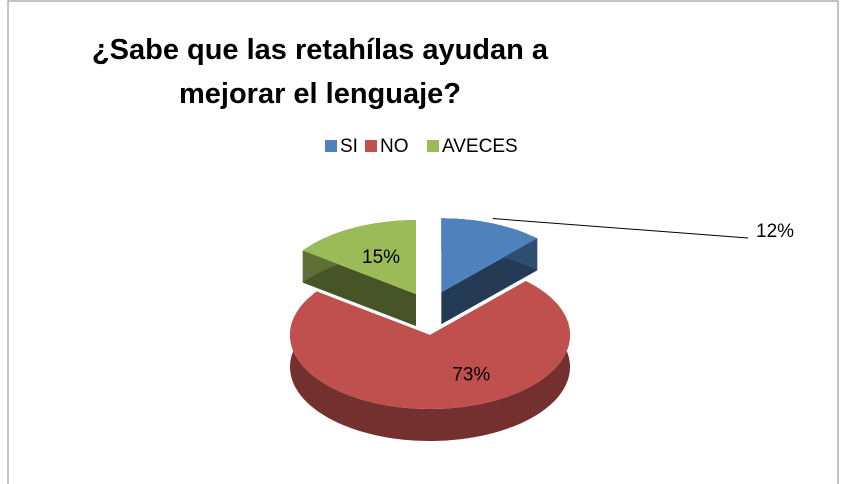 Image resolution: width=846 pixels, height=484 pixels. What do you see at coordinates (620, 228) in the screenshot?
I see `leader-line` at bounding box center [620, 228].